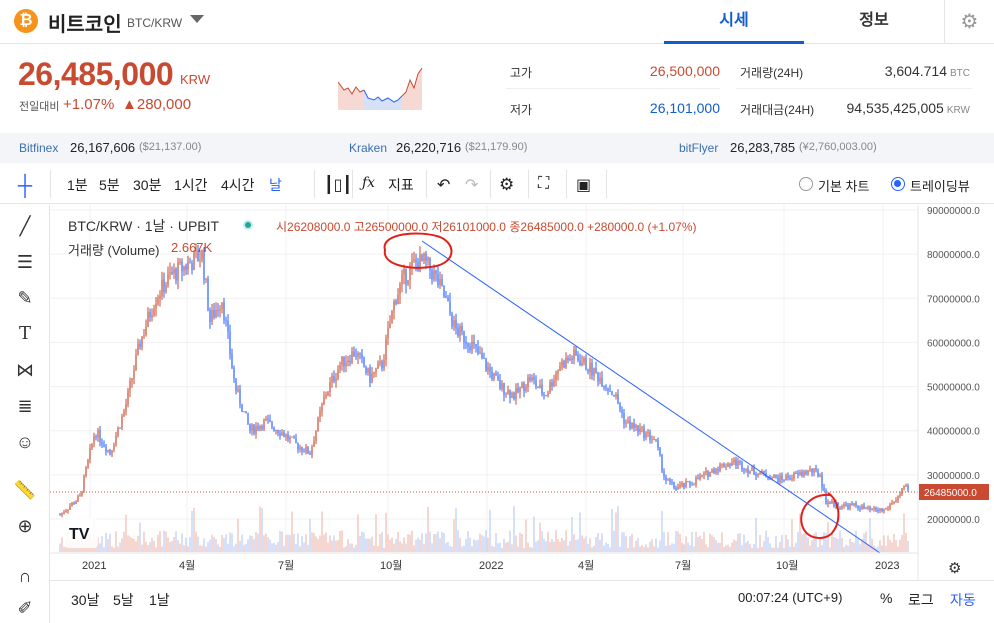  Describe the element at coordinates (147, 185) in the screenshot. I see `interval-30m: 30분` at that location.